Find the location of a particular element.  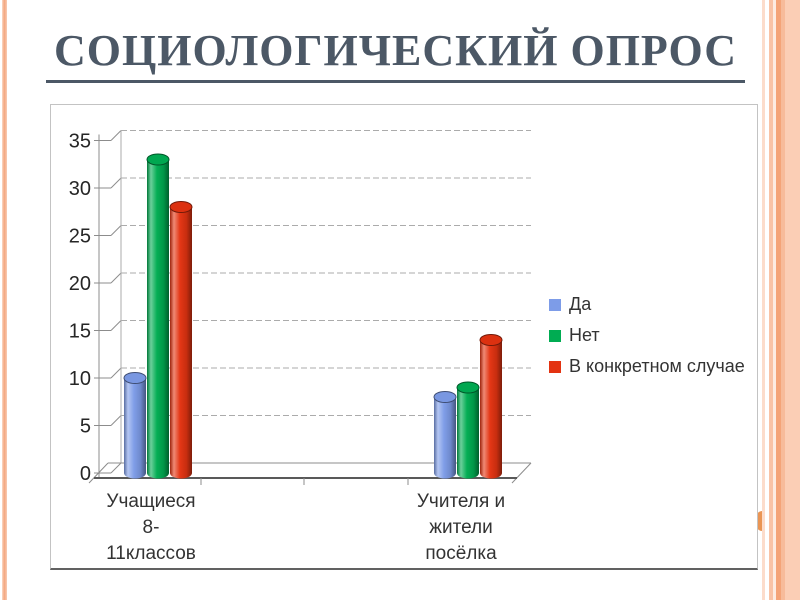

x-axis-category-label: 11классов is located at coordinates (151, 553).